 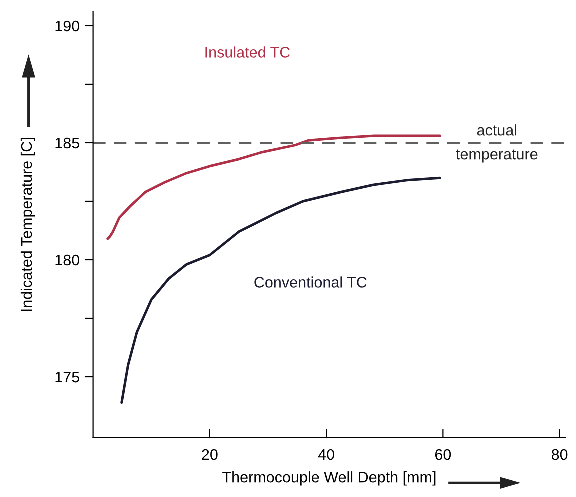 What do you see at coordinates (68, 26) in the screenshot?
I see `y-tick-label: 190` at bounding box center [68, 26].